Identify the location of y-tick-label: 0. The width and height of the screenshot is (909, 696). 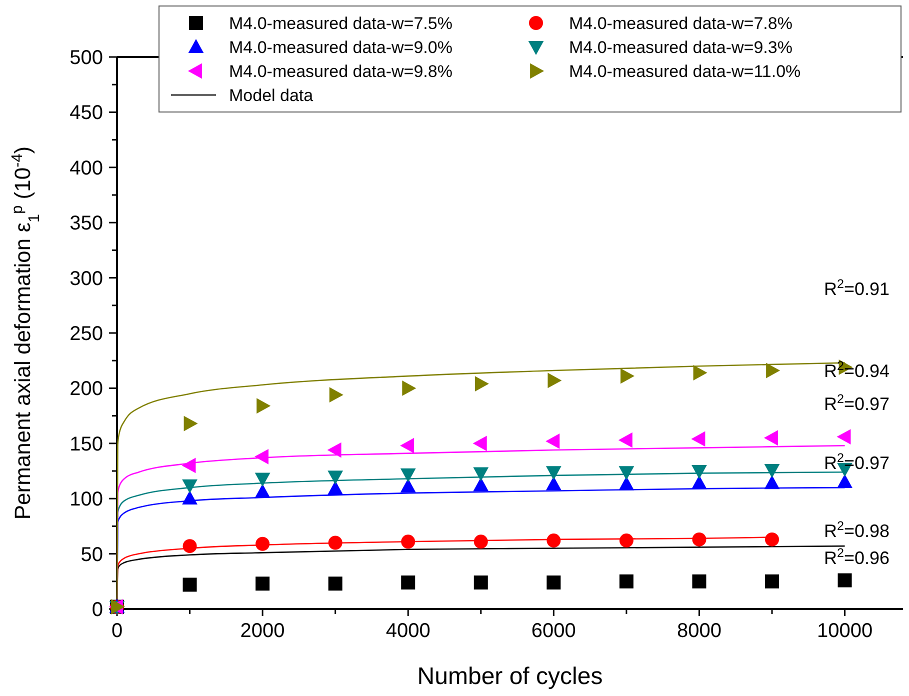
(97, 610).